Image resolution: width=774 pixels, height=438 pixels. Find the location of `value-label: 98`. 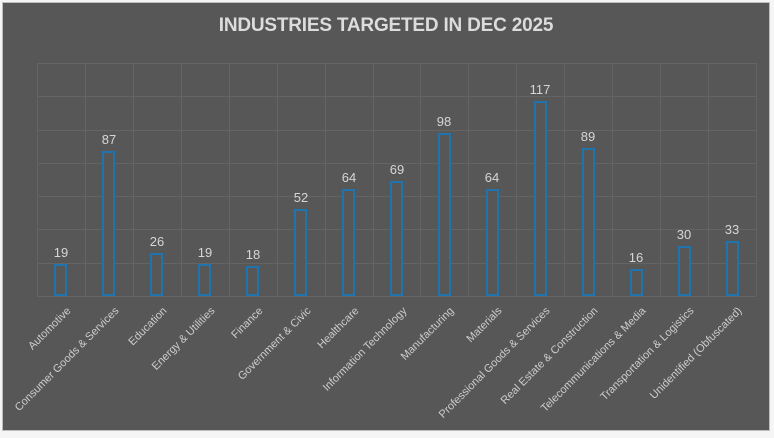

value-label: 98 is located at coordinates (444, 121).